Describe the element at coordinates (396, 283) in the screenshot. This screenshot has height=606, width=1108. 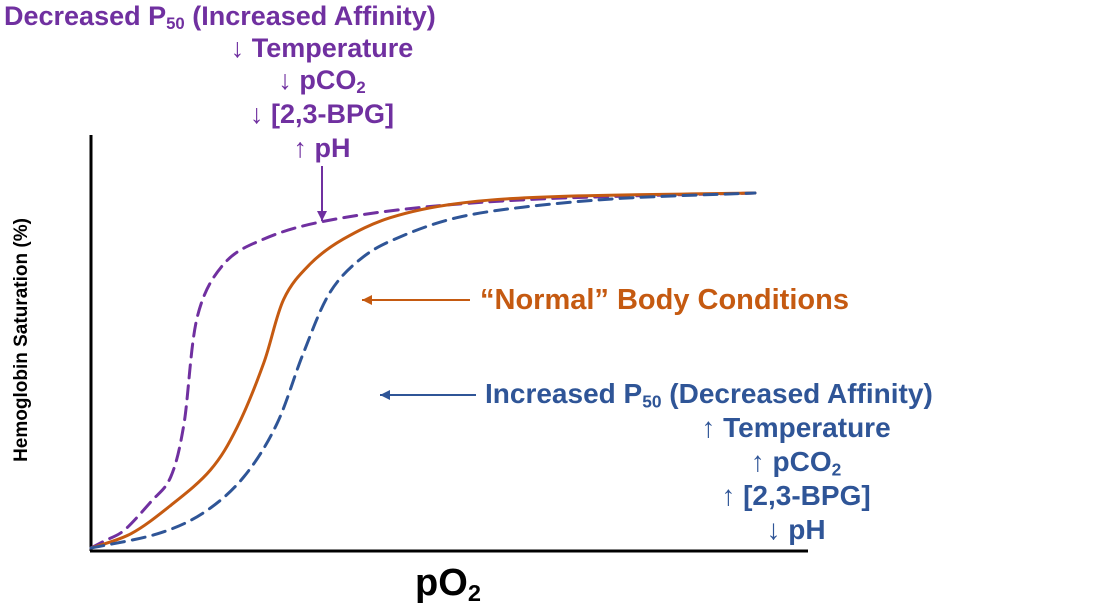
I see `pointer-arrows-group` at that location.